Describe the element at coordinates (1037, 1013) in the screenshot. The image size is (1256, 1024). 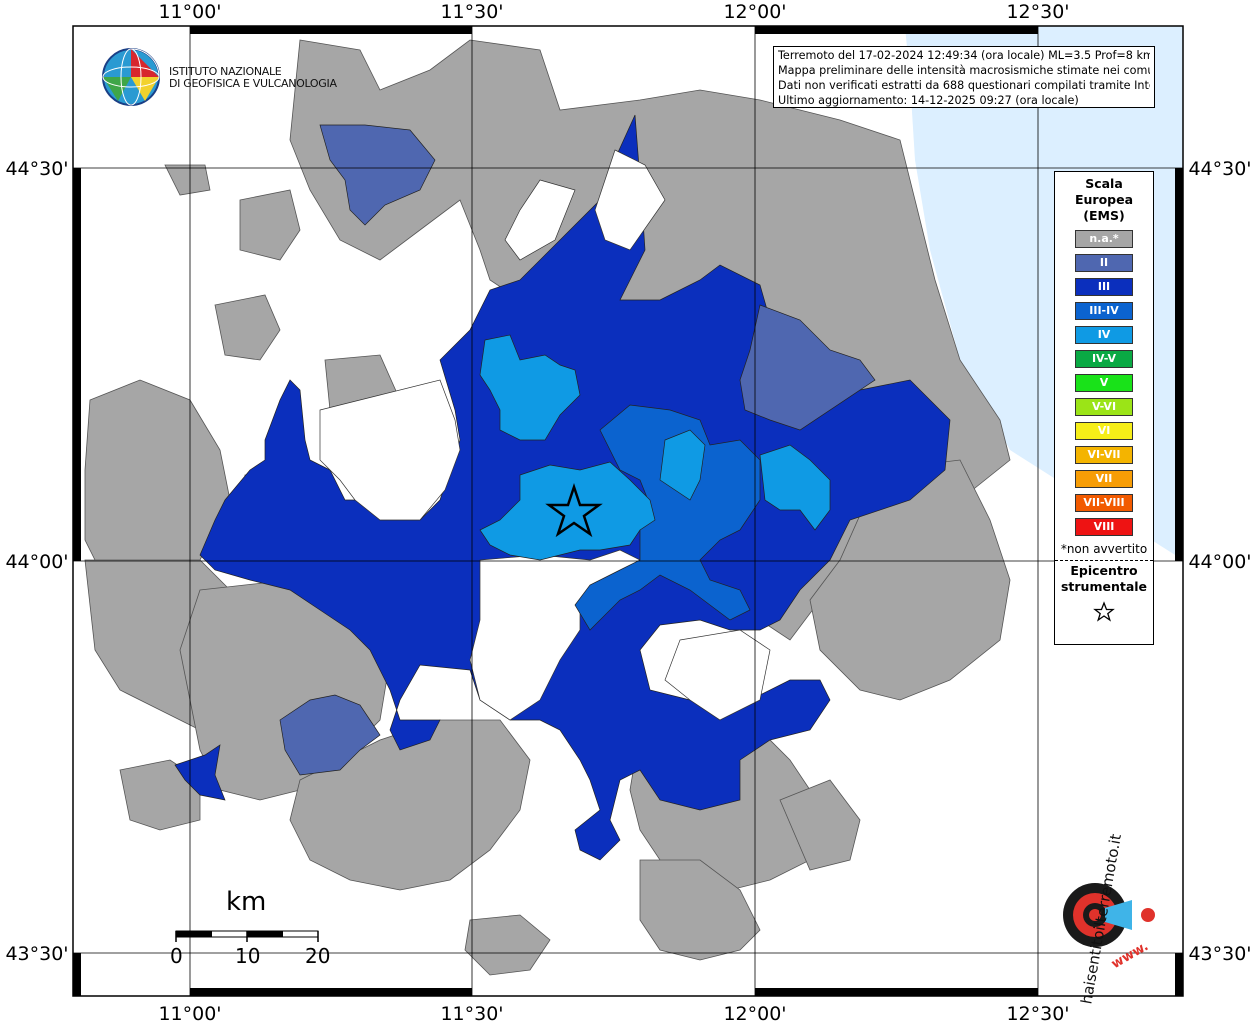
I see `lon-label-bottom: 12°30'` at that location.